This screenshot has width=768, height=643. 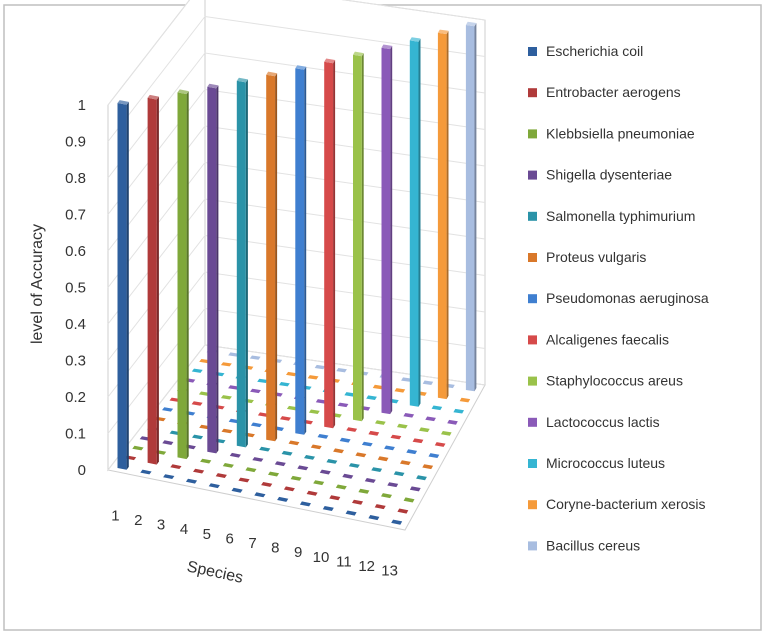 I want to click on legend-label: Proteus vulgaris, so click(x=596, y=257).